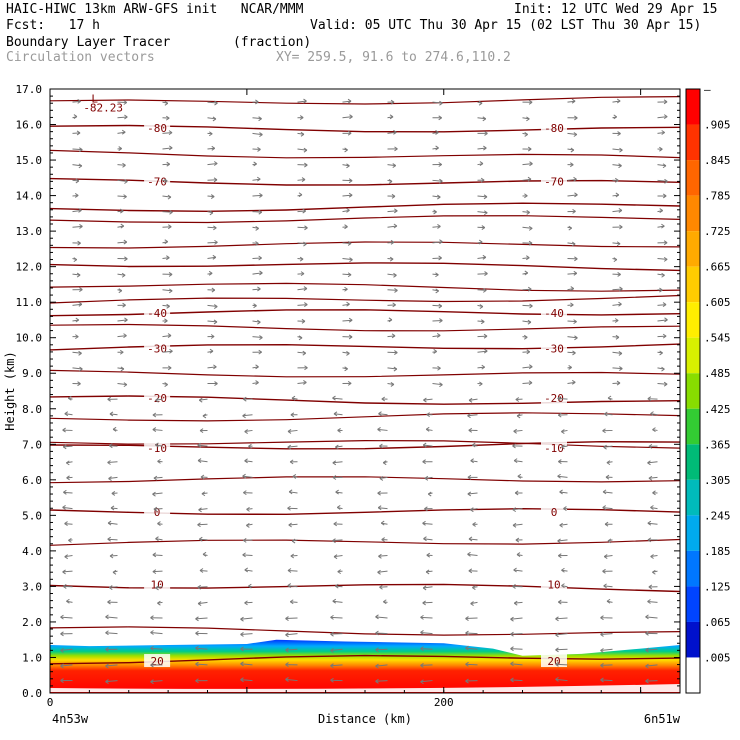 This screenshot has height=740, width=740. I want to click on colorbar-label: .905, so click(717, 125).